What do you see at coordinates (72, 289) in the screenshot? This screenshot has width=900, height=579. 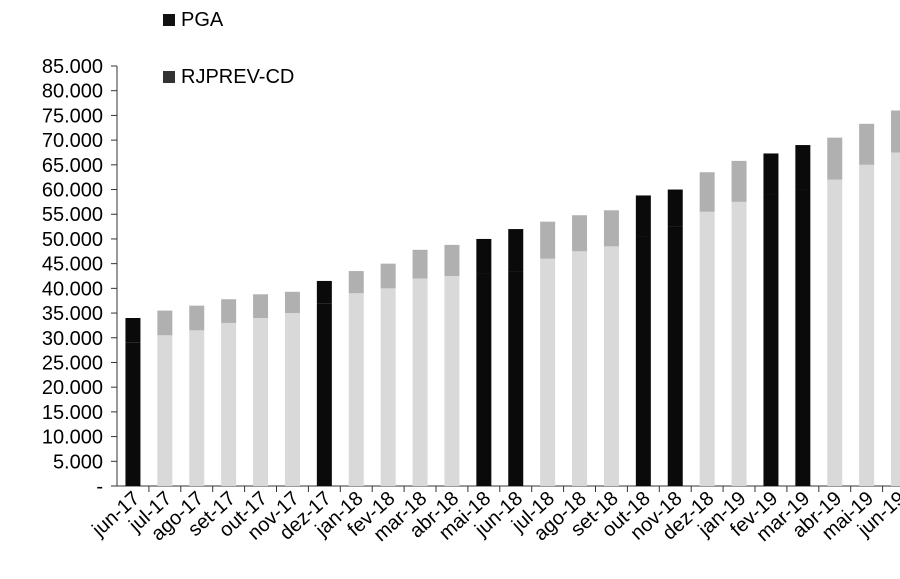 I see `y-tick-label: 40.000` at bounding box center [72, 289].